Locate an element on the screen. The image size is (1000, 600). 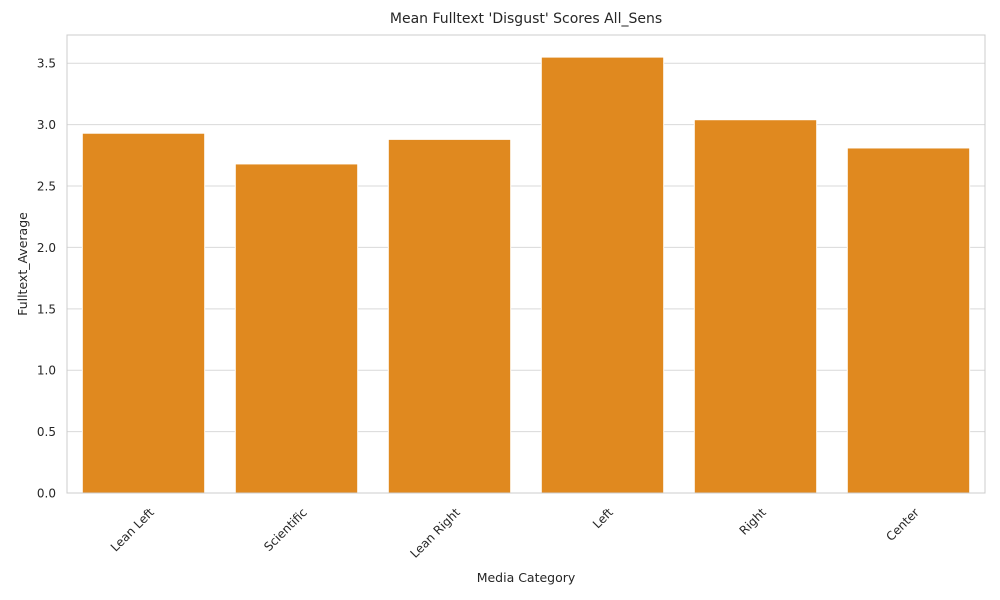
y-tick-label: 2.5 is located at coordinates (46, 187).